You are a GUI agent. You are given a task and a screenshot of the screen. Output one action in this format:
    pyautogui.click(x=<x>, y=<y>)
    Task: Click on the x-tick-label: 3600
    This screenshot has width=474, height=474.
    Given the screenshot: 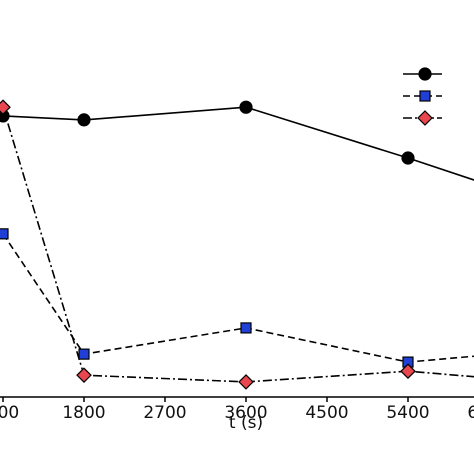 What is the action you would take?
    pyautogui.click(x=245, y=413)
    